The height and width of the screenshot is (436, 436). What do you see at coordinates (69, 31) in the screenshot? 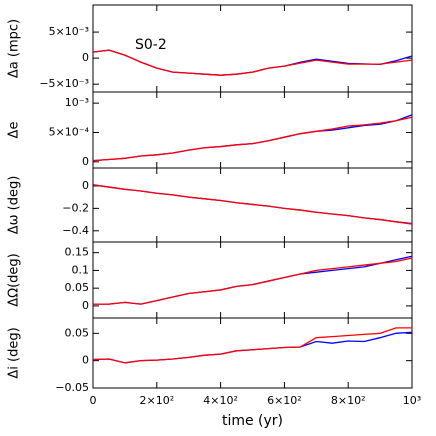
I see `y-tick-label: 5×10⁻³` at bounding box center [69, 31].